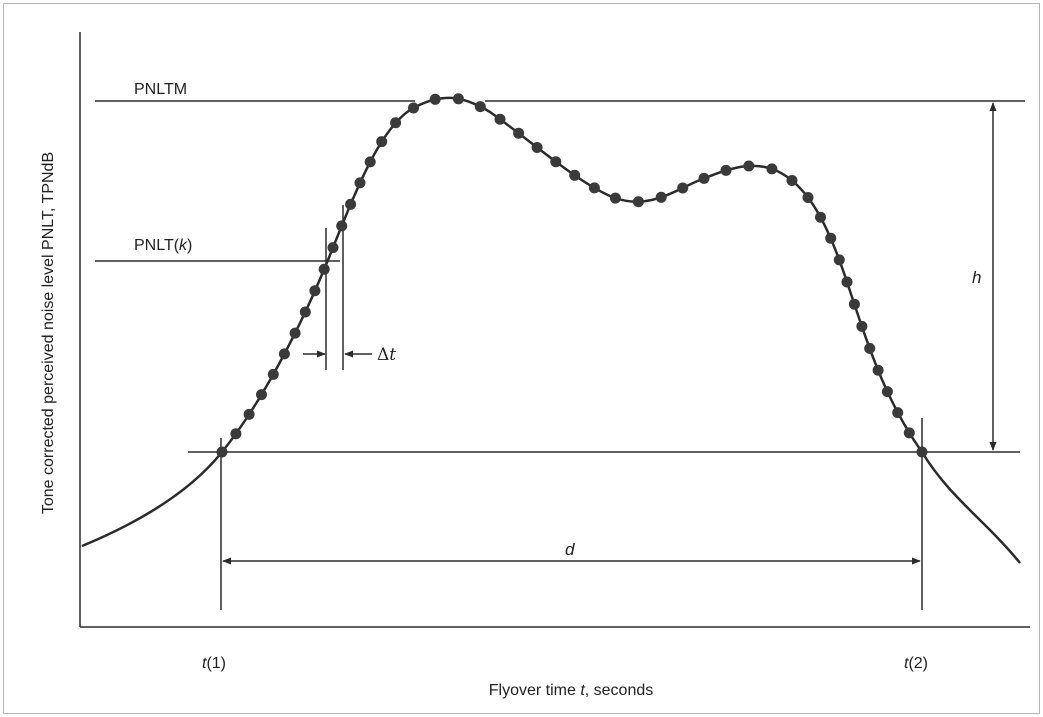 This screenshot has width=1043, height=717. I want to click on delta-t-label: Δt, so click(386, 355).